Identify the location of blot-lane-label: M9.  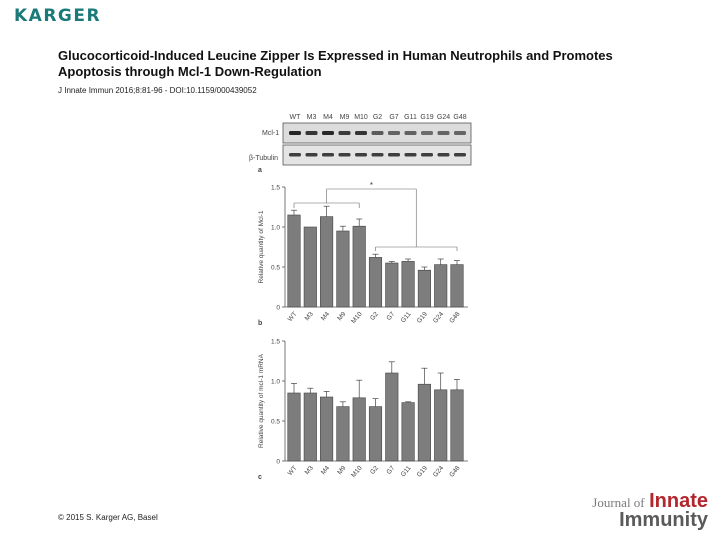
(345, 117).